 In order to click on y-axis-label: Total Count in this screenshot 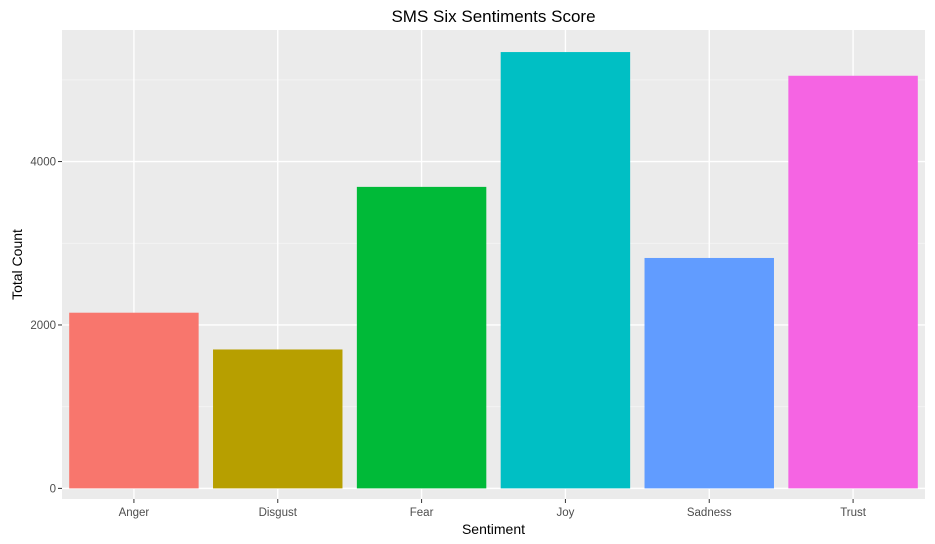, I will do `click(17, 264)`.